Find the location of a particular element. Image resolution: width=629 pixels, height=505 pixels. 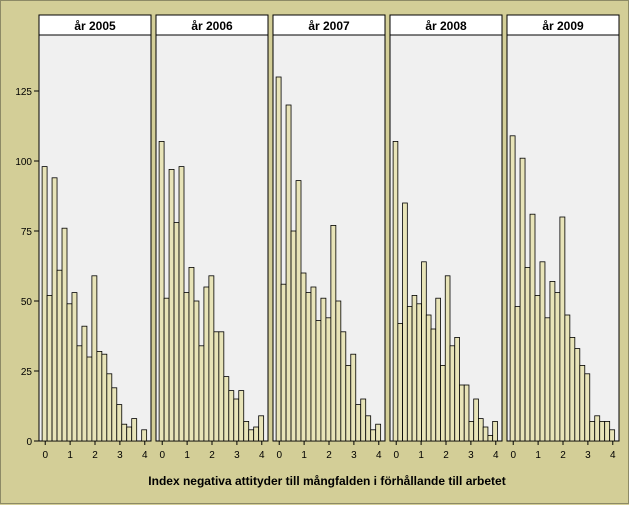

panel-title: år 2006 is located at coordinates (212, 26).